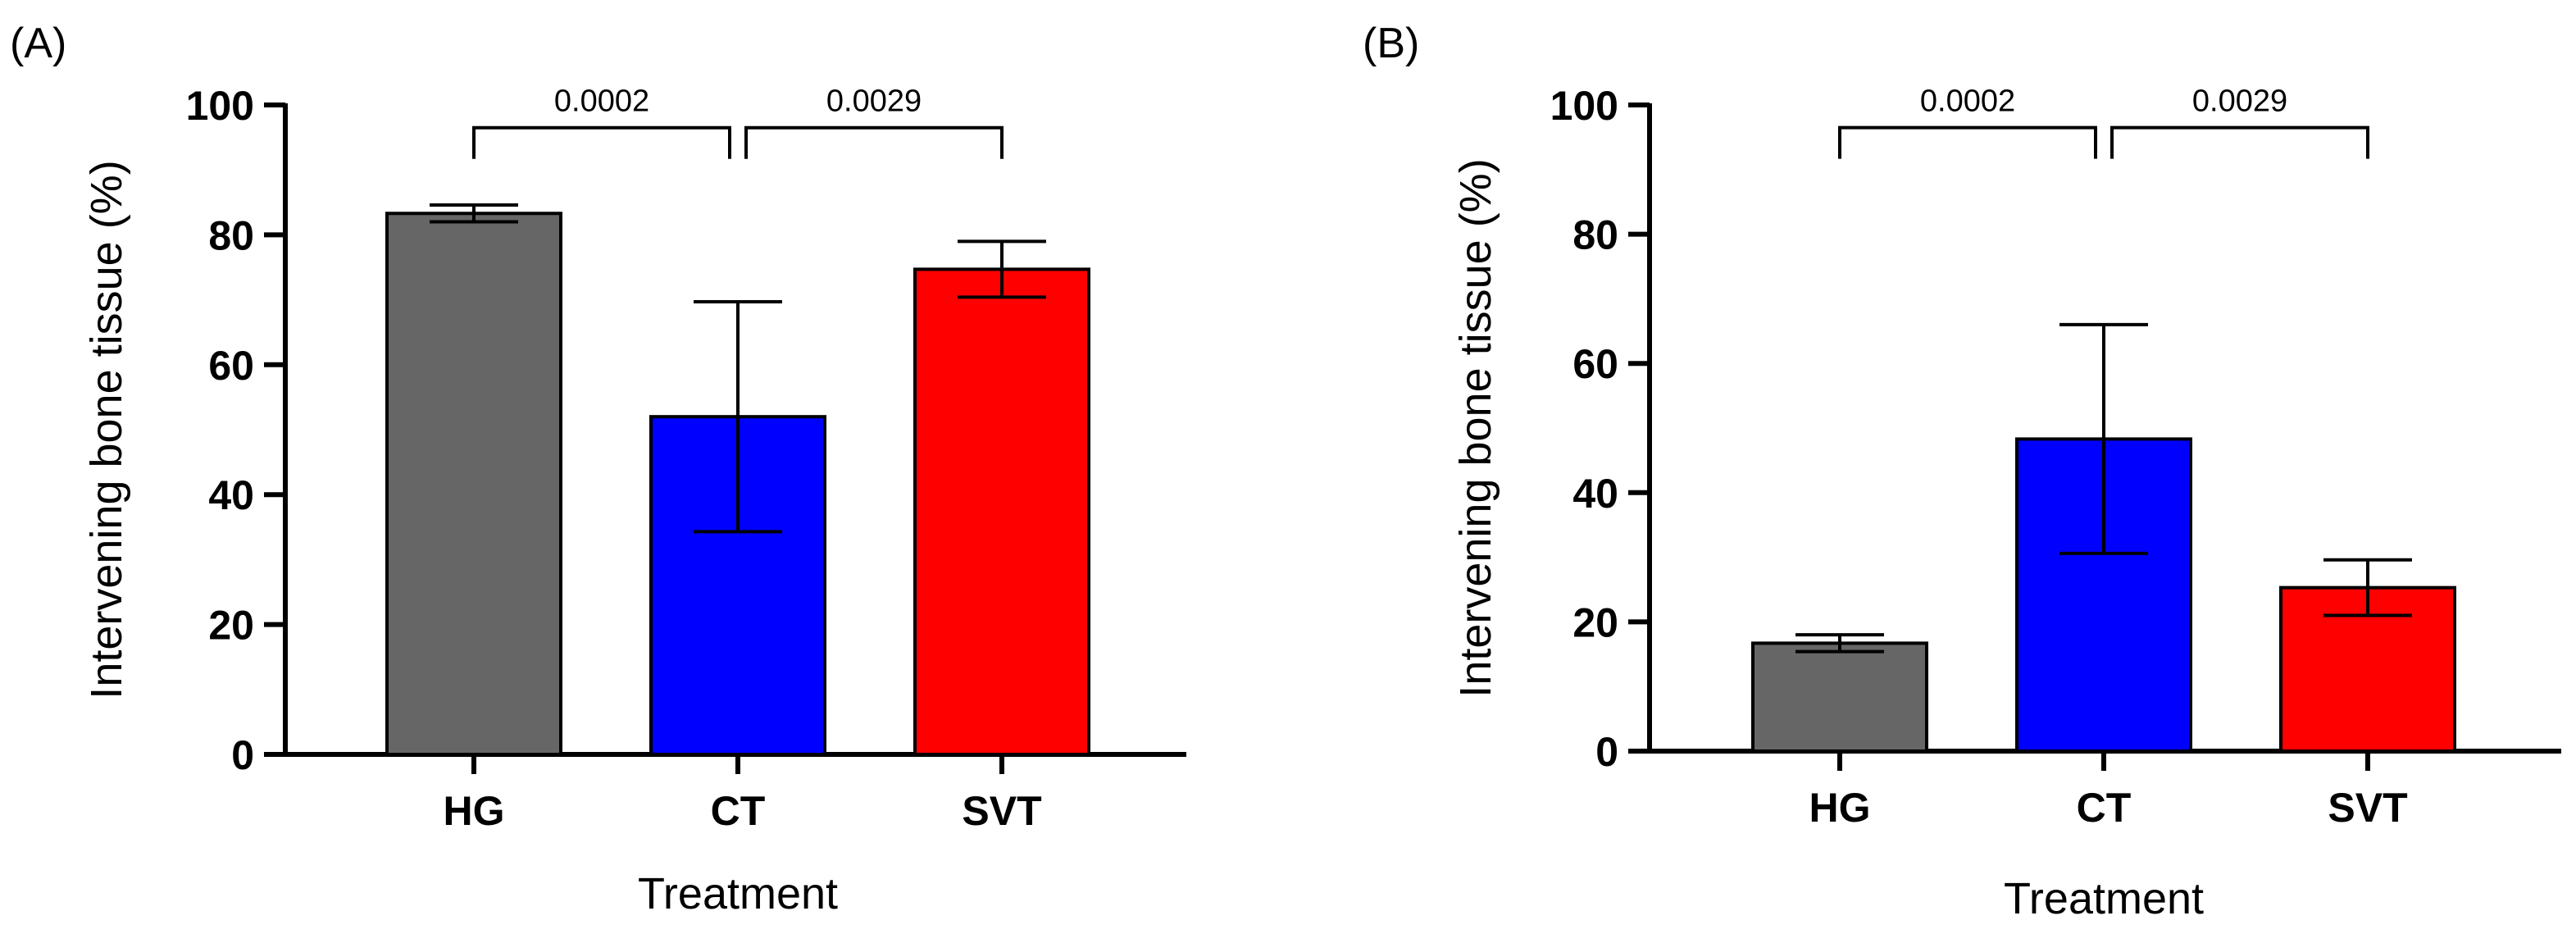  Describe the element at coordinates (1002, 512) in the screenshot. I see `bar-svt` at that location.